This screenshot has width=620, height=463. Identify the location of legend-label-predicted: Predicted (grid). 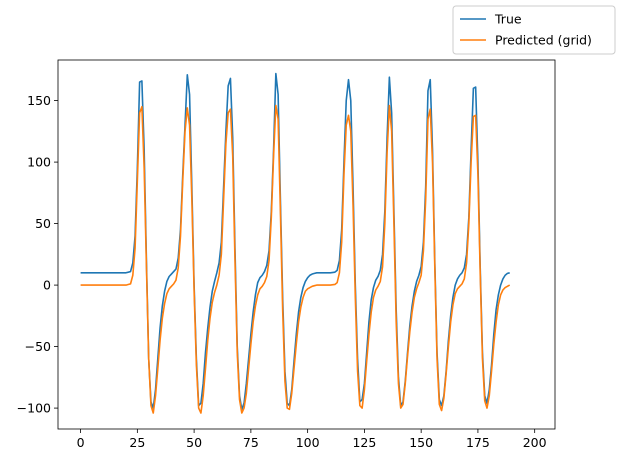
(543, 40).